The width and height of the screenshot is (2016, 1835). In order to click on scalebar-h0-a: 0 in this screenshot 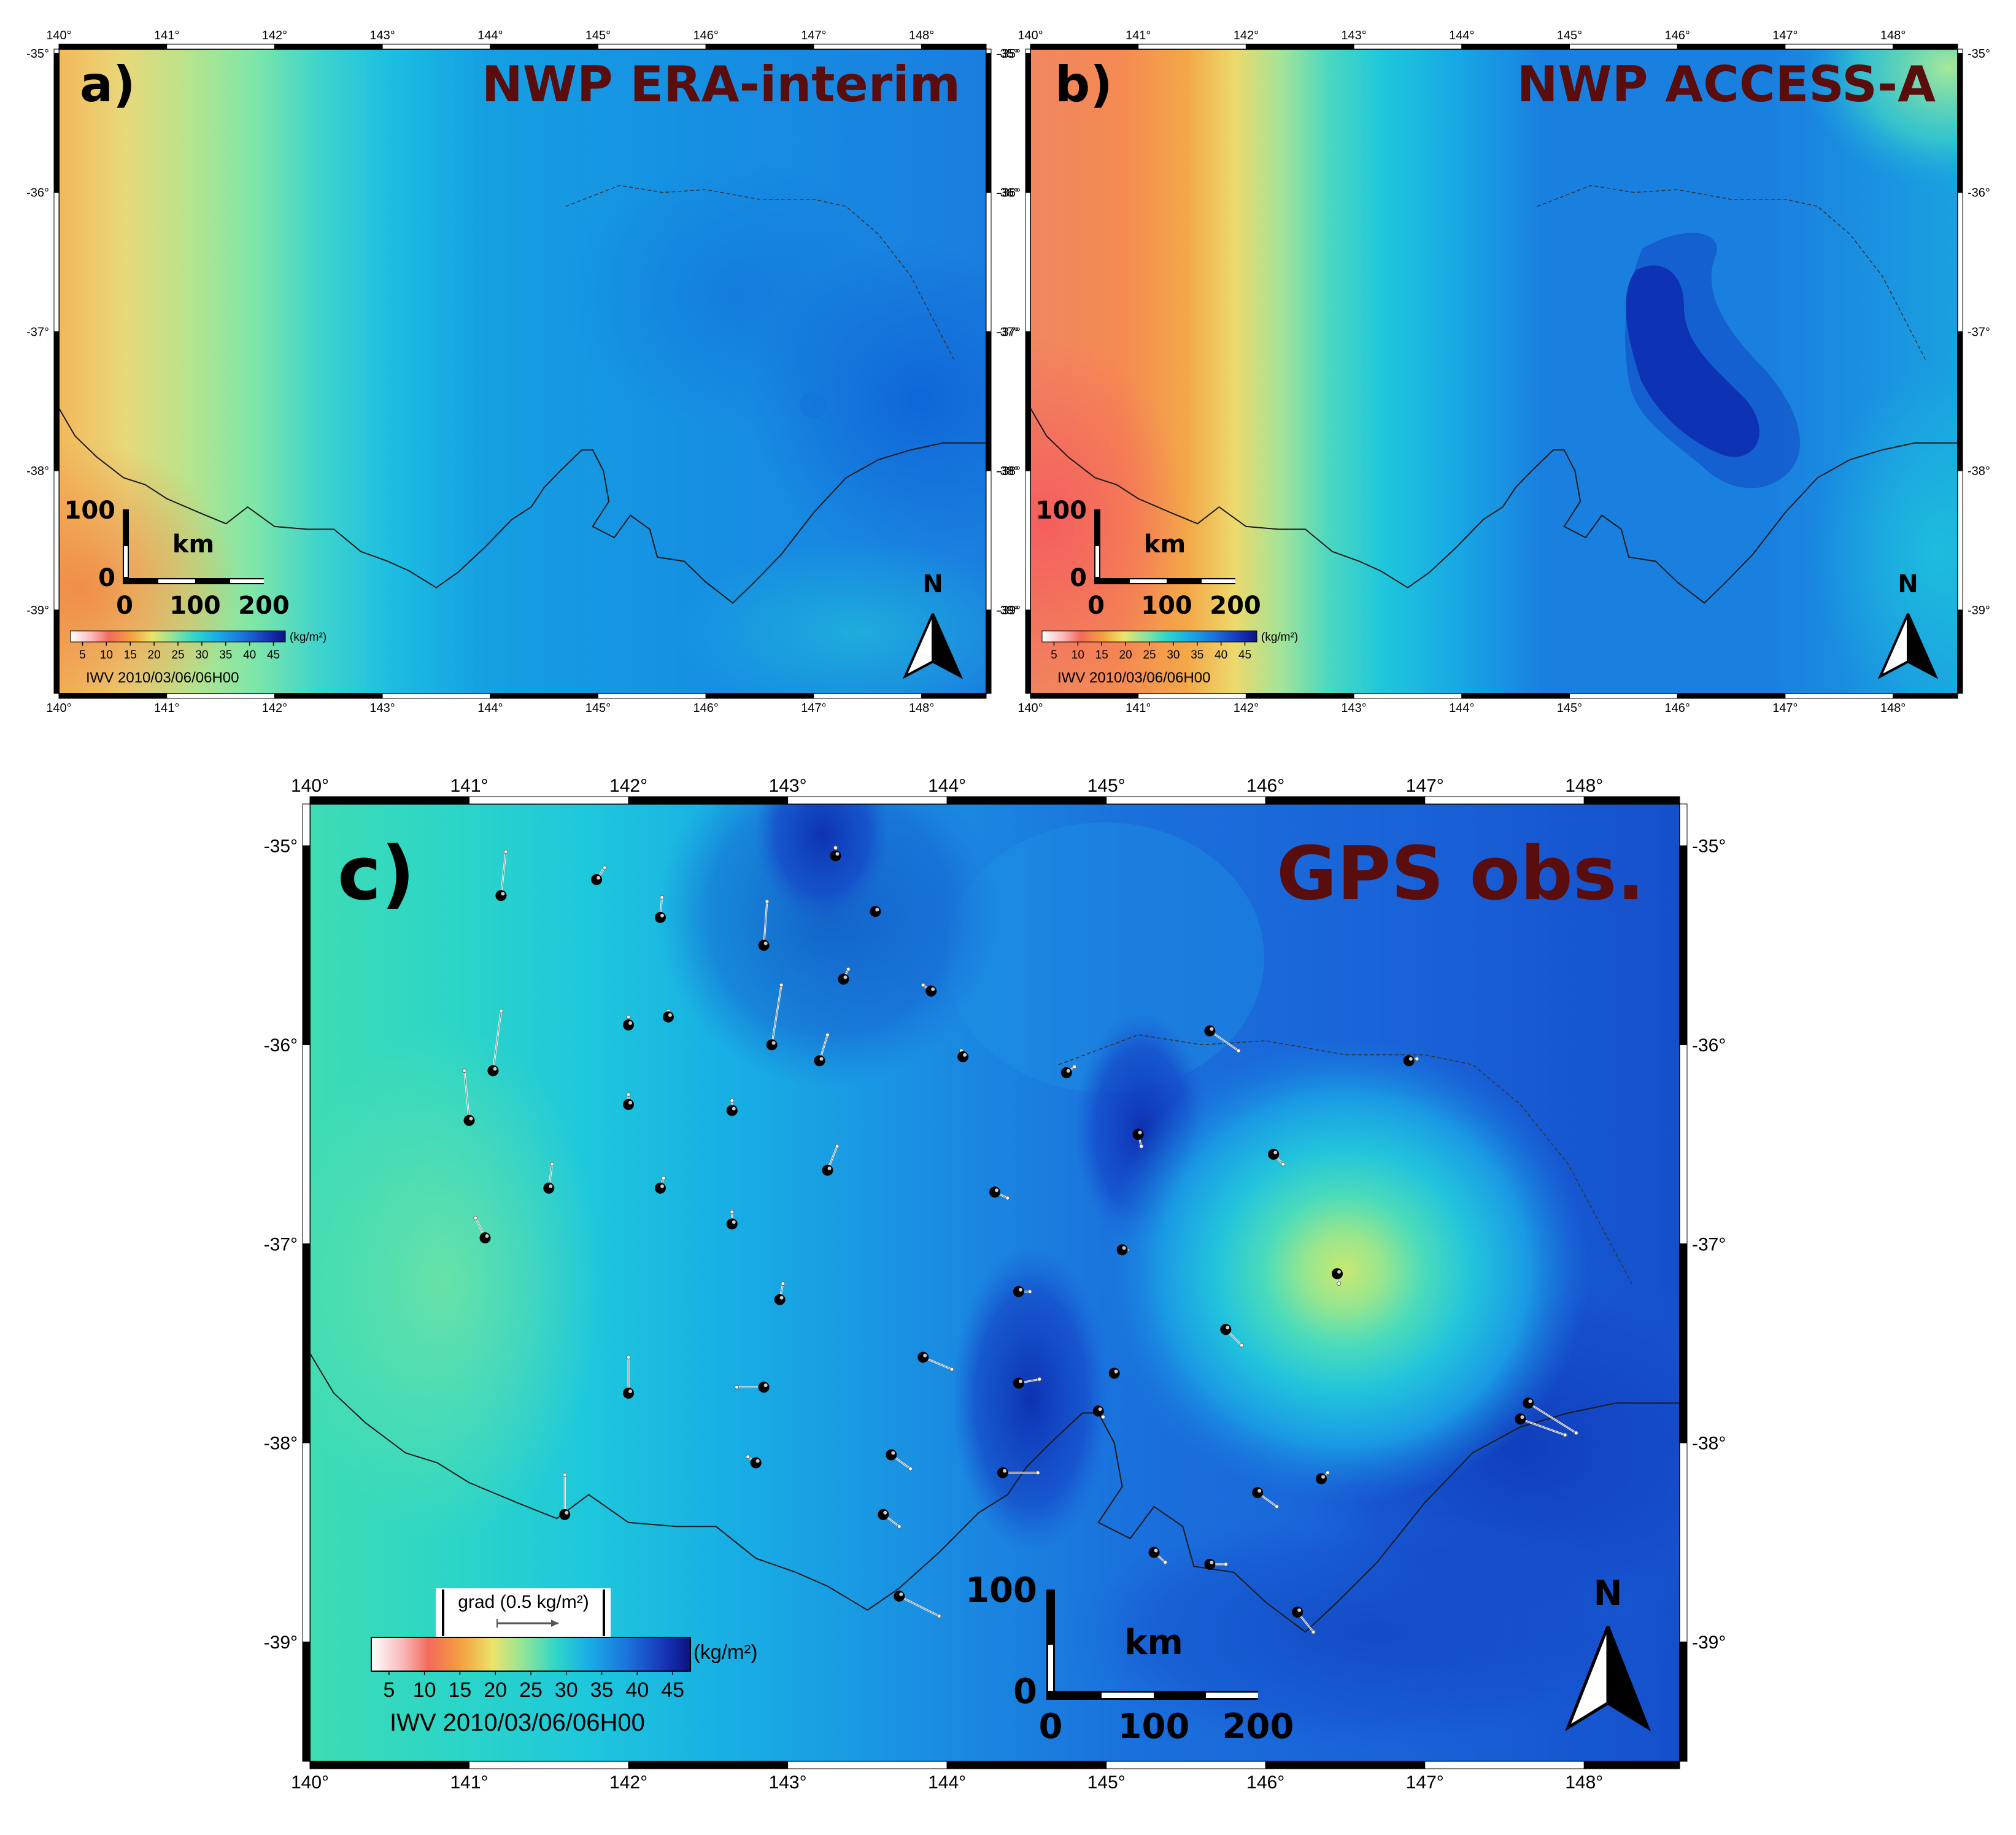, I will do `click(125, 606)`.